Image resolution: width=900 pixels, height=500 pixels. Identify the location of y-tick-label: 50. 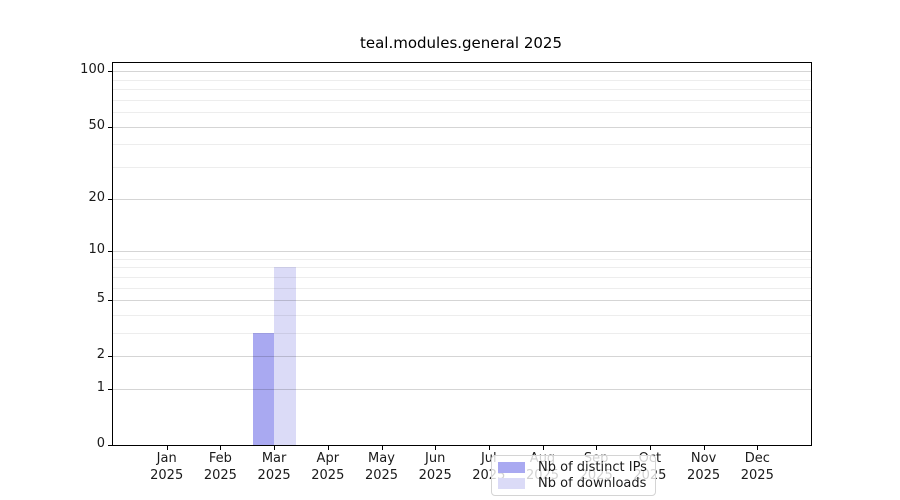
(96, 125).